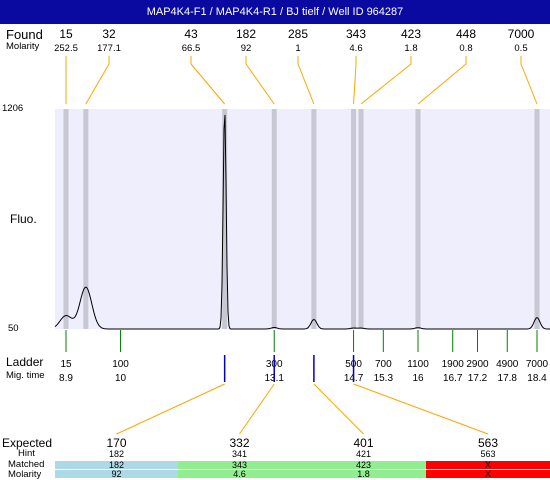  I want to click on ladder-size-7: 2900, so click(477, 364).